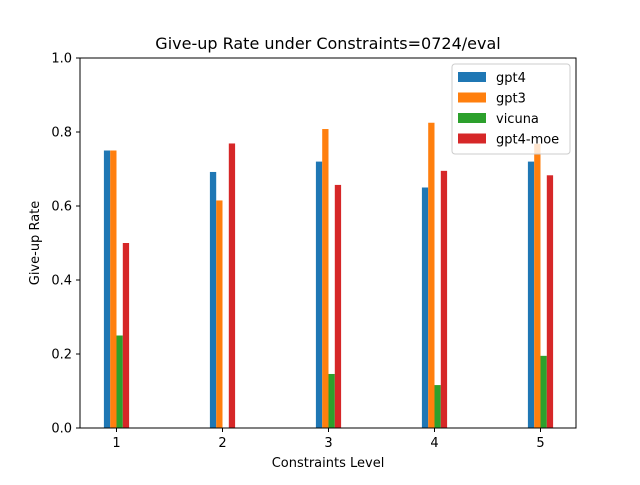 This screenshot has width=640, height=485. Describe the element at coordinates (328, 443) in the screenshot. I see `x-tick-label: 3` at that location.